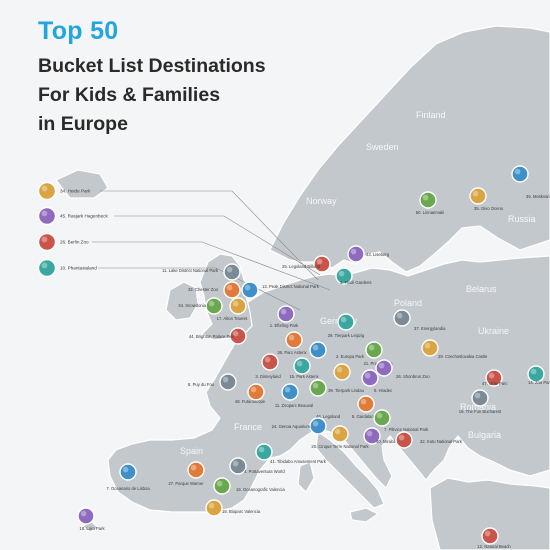  I want to click on destination-label: 41. Tibidabo Amusement Park, so click(298, 461).